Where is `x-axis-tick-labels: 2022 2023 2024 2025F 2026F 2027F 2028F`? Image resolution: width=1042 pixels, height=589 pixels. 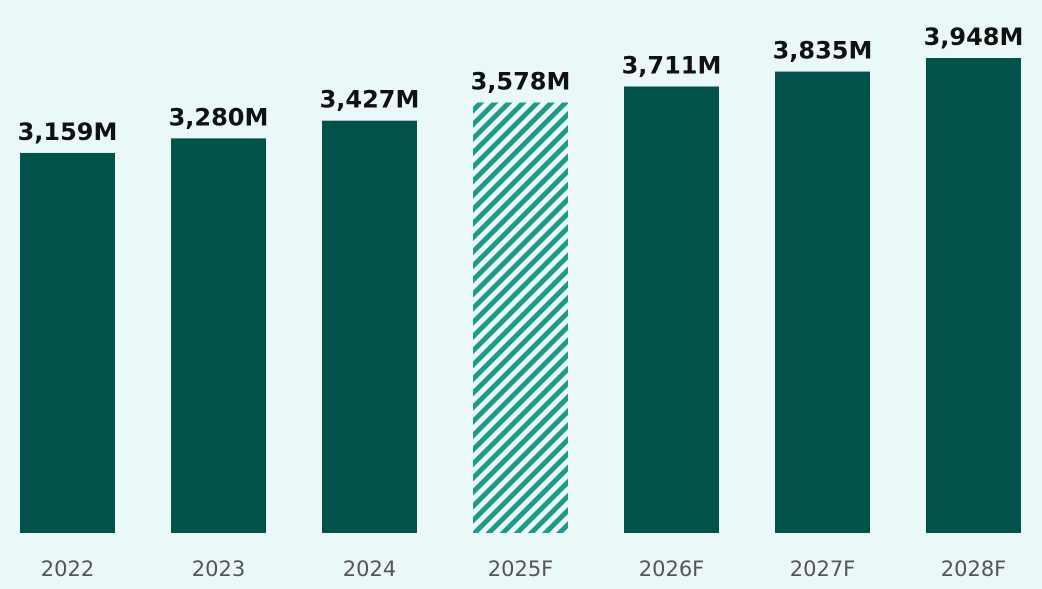 x-axis-tick-labels: 2022 2023 2024 2025F 2026F 2027F 2028F is located at coordinates (523, 569).